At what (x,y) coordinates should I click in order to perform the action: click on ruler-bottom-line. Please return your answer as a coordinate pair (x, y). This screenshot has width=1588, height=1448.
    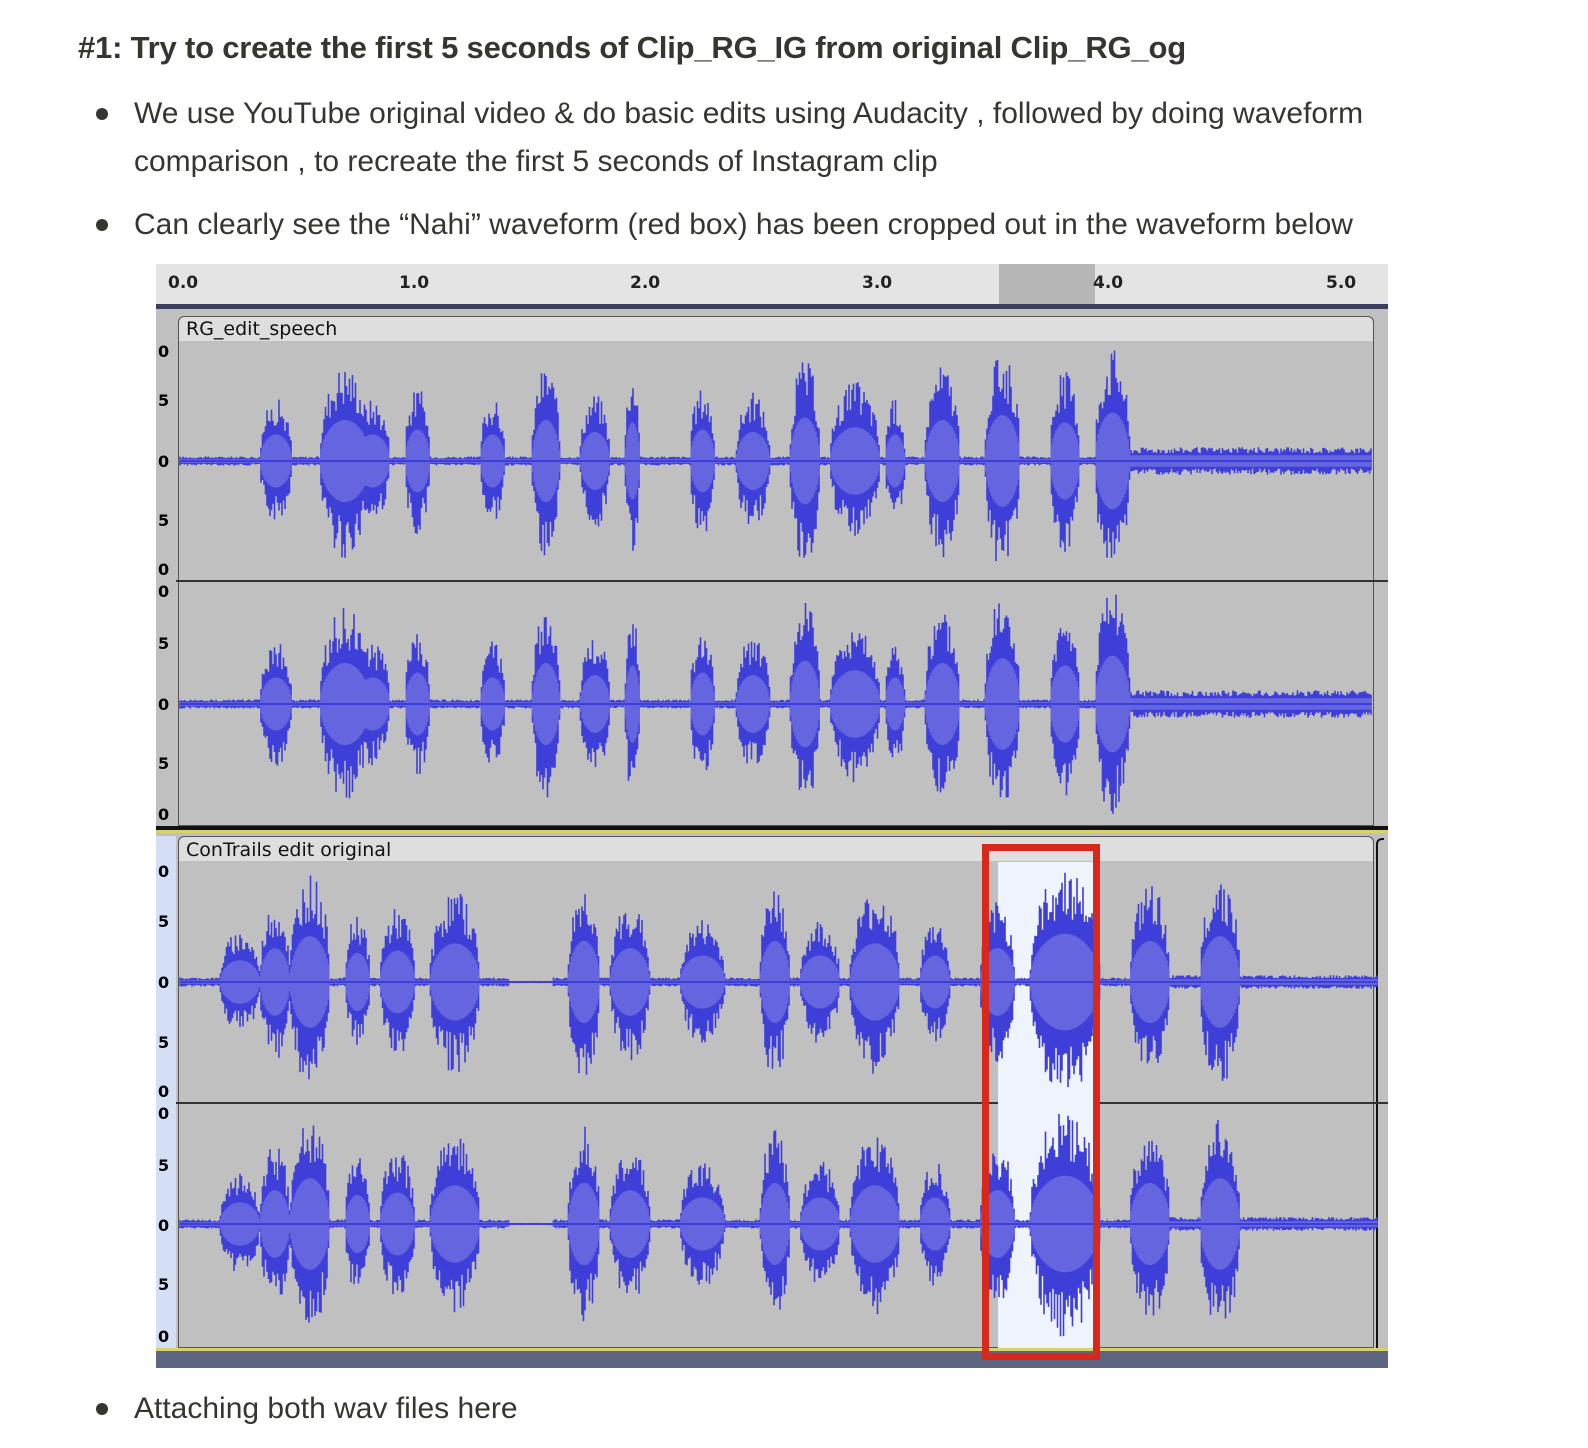
    Looking at the image, I should click on (772, 306).